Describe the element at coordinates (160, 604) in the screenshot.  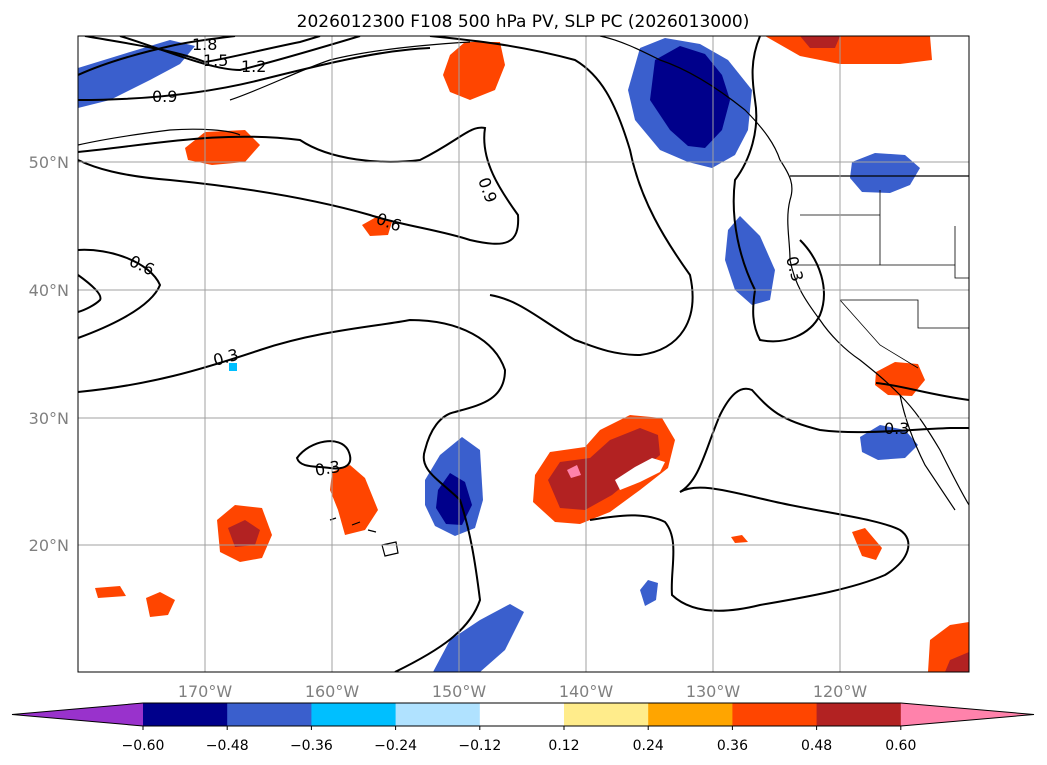
I see `pv-anomaly-positive-dot-sw2` at that location.